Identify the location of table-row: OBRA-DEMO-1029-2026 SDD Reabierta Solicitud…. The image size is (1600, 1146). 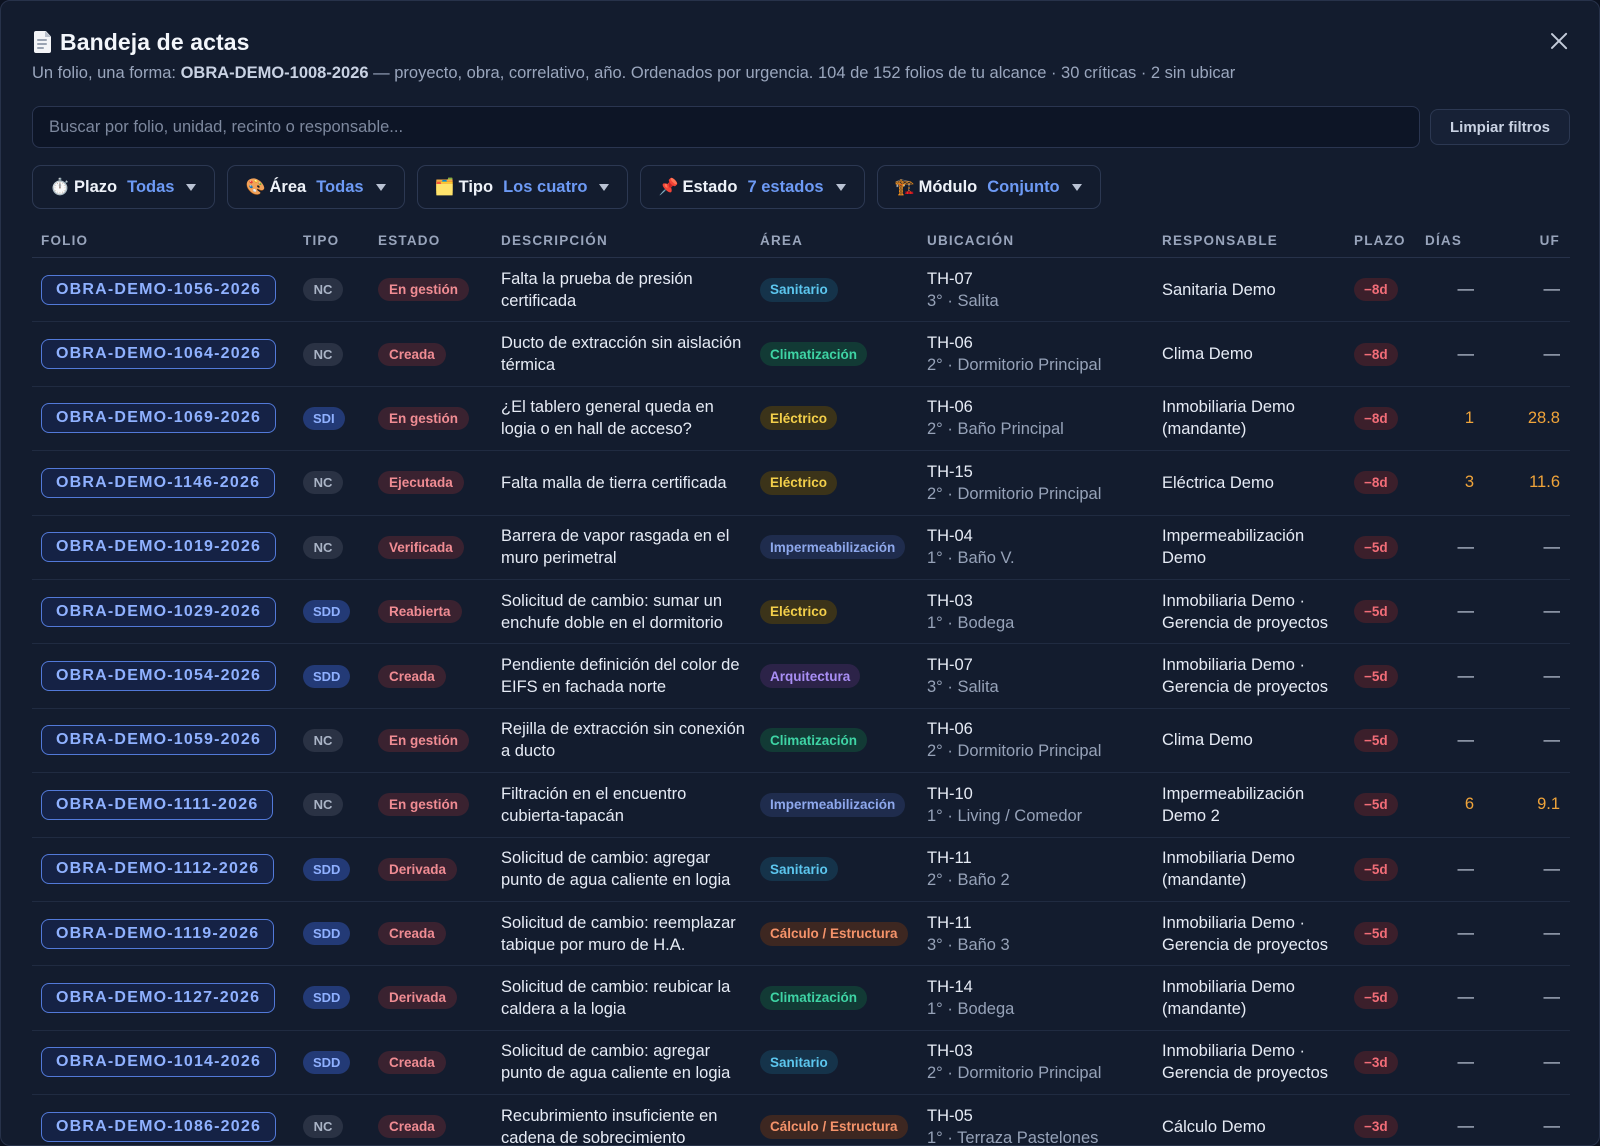
(801, 612).